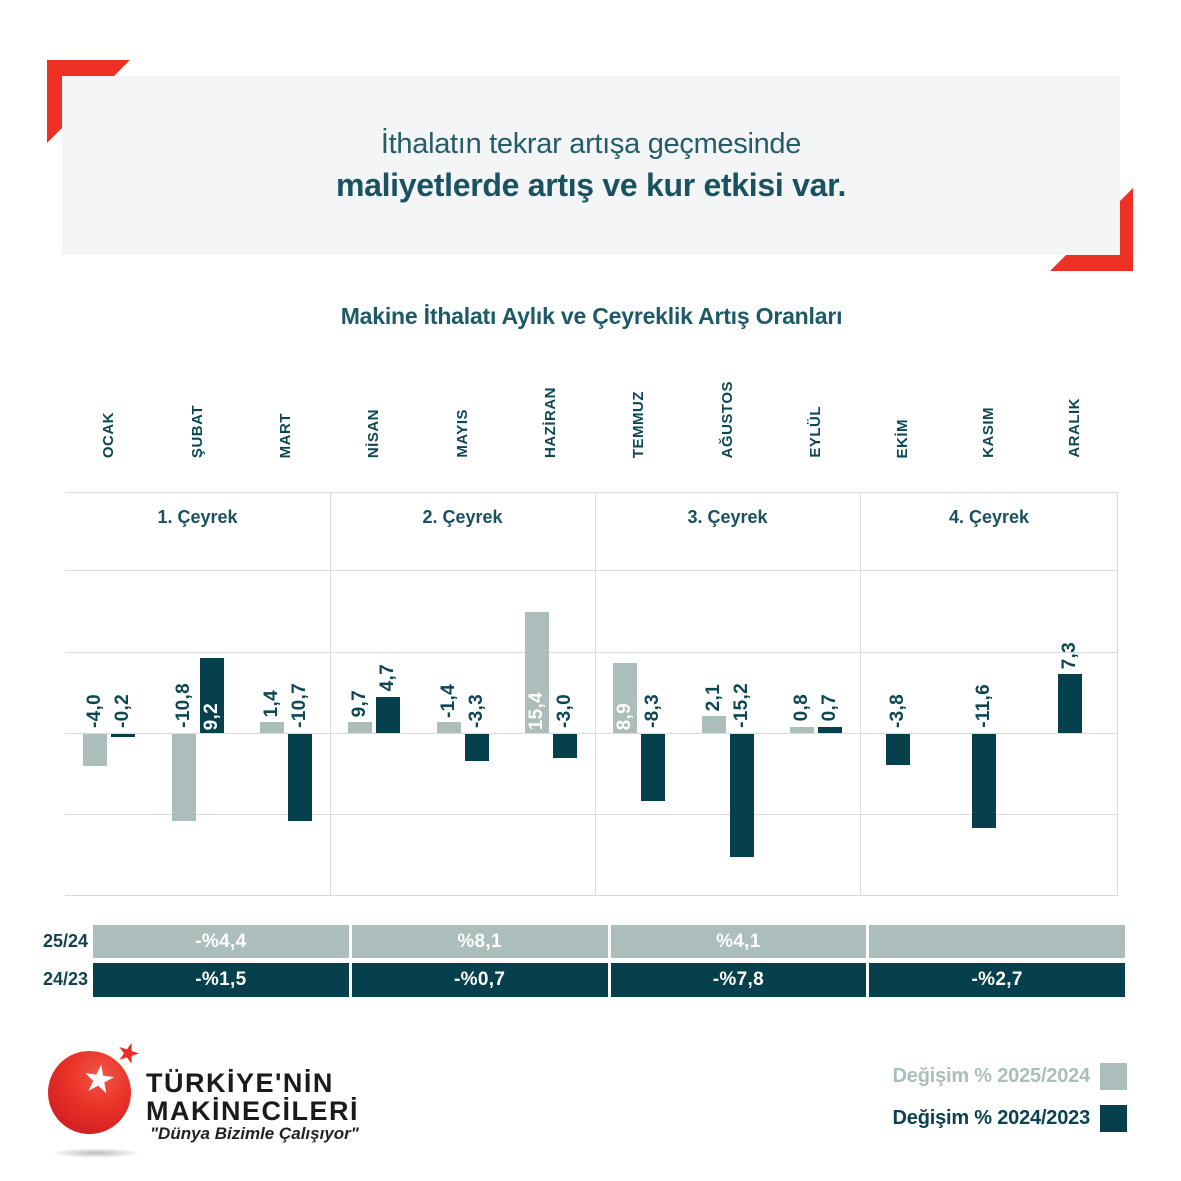 This screenshot has width=1181, height=1181. Describe the element at coordinates (801, 708) in the screenshot. I see `bar-value-label: 0,8` at that location.